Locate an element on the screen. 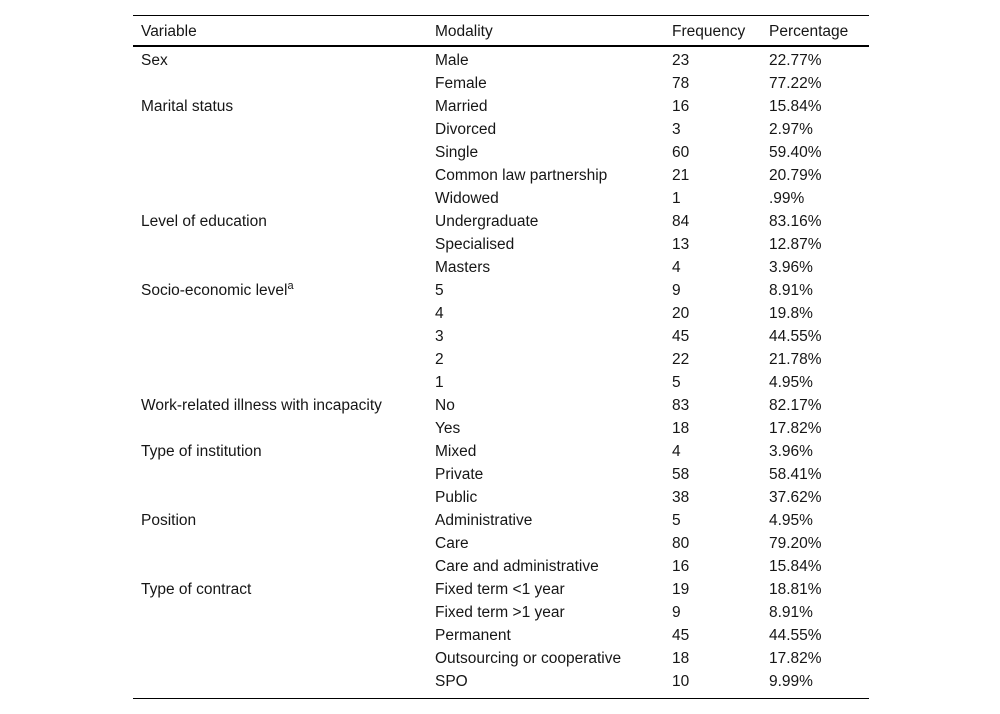  cell-percentage: 79.20% is located at coordinates (795, 543).